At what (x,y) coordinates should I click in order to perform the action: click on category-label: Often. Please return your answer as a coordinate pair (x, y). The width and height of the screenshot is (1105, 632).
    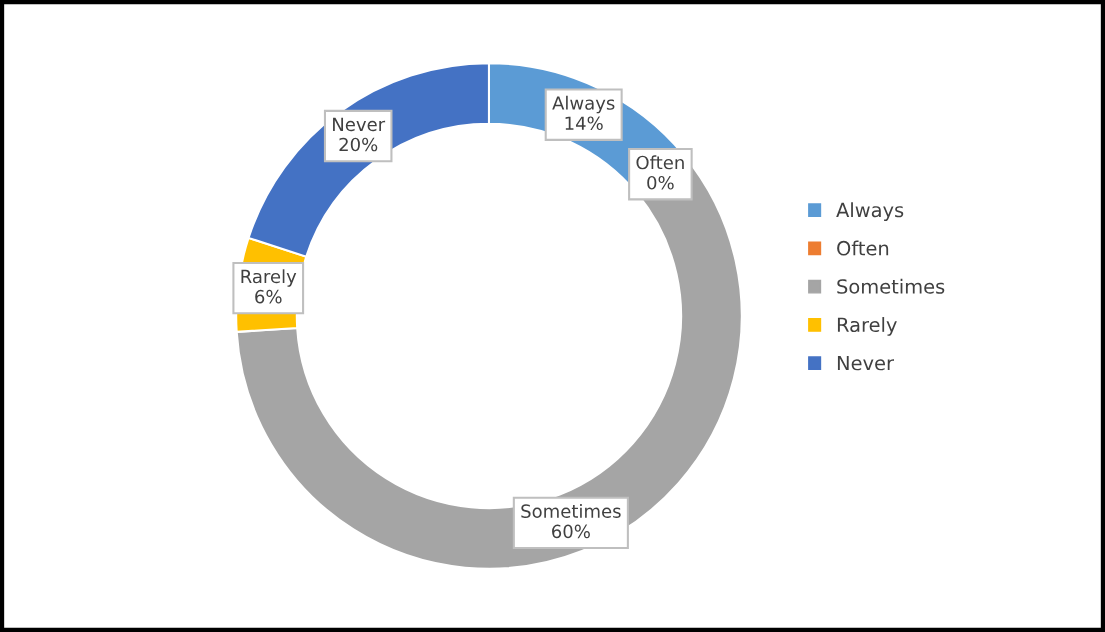
    Looking at the image, I should click on (660, 162).